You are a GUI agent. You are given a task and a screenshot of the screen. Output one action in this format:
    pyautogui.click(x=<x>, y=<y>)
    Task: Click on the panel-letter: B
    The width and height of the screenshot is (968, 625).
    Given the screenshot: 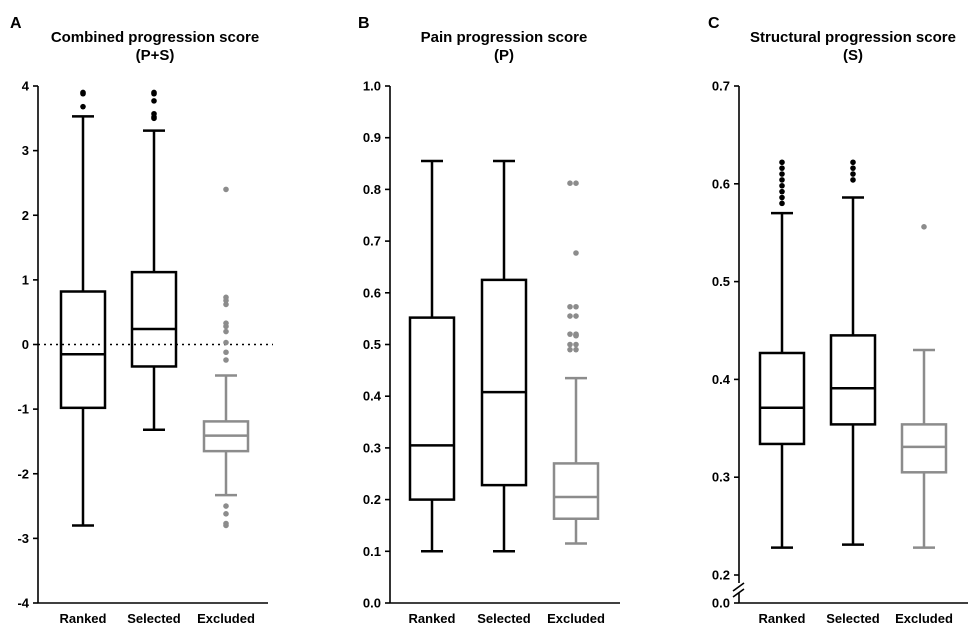 What is the action you would take?
    pyautogui.click(x=364, y=23)
    